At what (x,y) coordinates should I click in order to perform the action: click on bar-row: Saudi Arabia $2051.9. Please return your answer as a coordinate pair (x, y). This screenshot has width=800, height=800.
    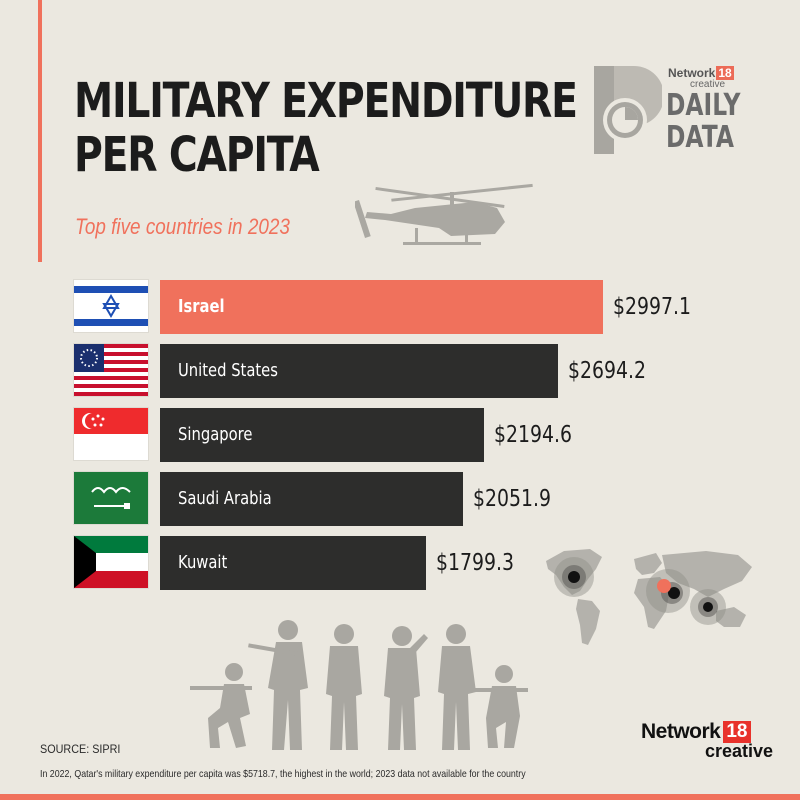
    Looking at the image, I should click on (400, 499).